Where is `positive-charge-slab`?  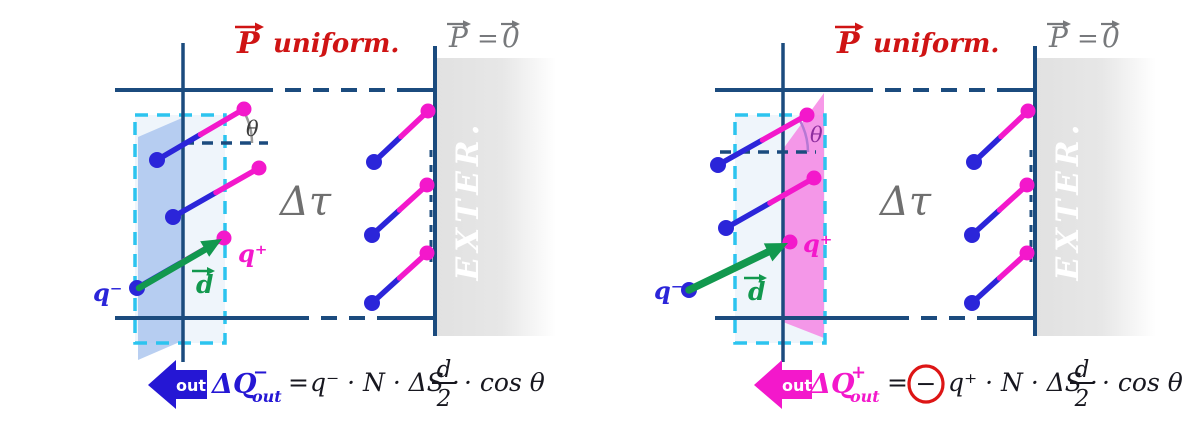
positive-charge-slab is located at coordinates (803, 215).